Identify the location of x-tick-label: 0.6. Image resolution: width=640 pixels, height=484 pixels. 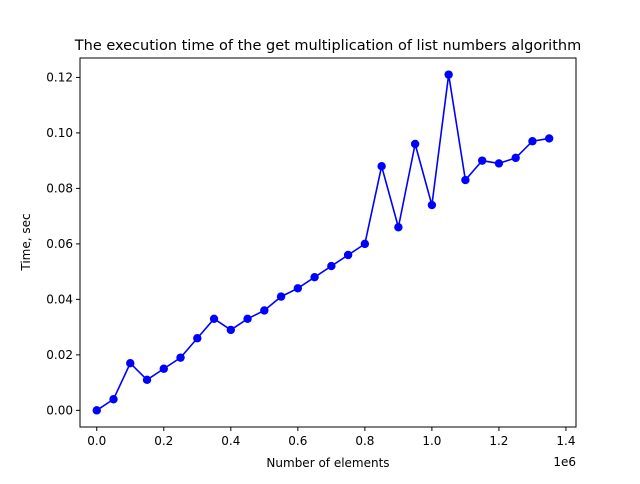
(297, 441).